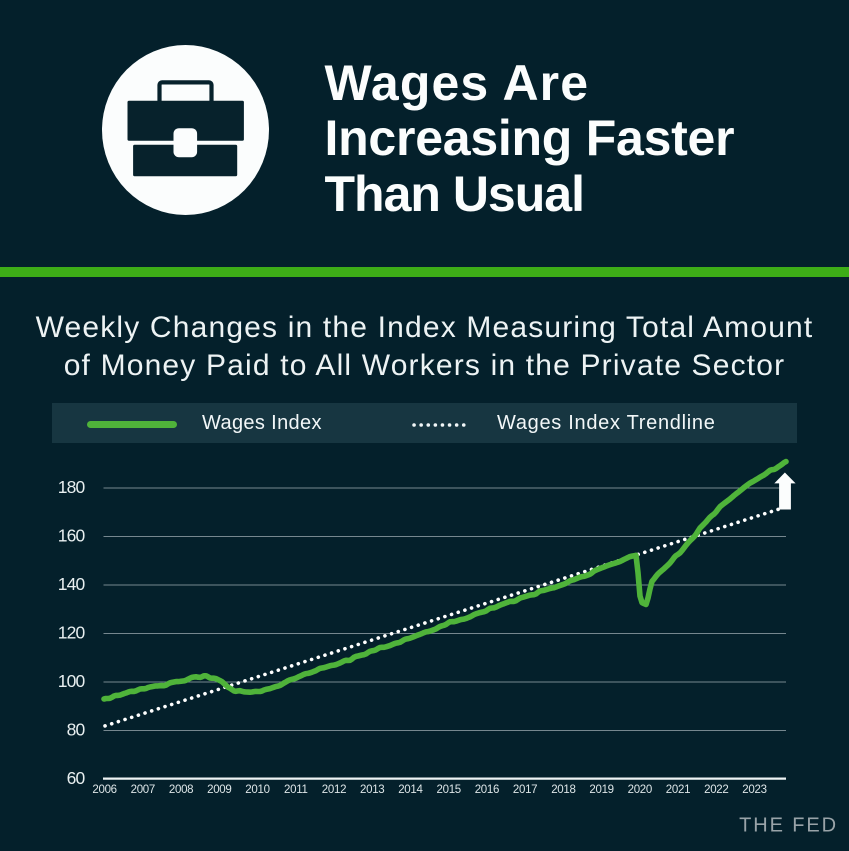  I want to click on svg-text: 60, so click(76, 778).